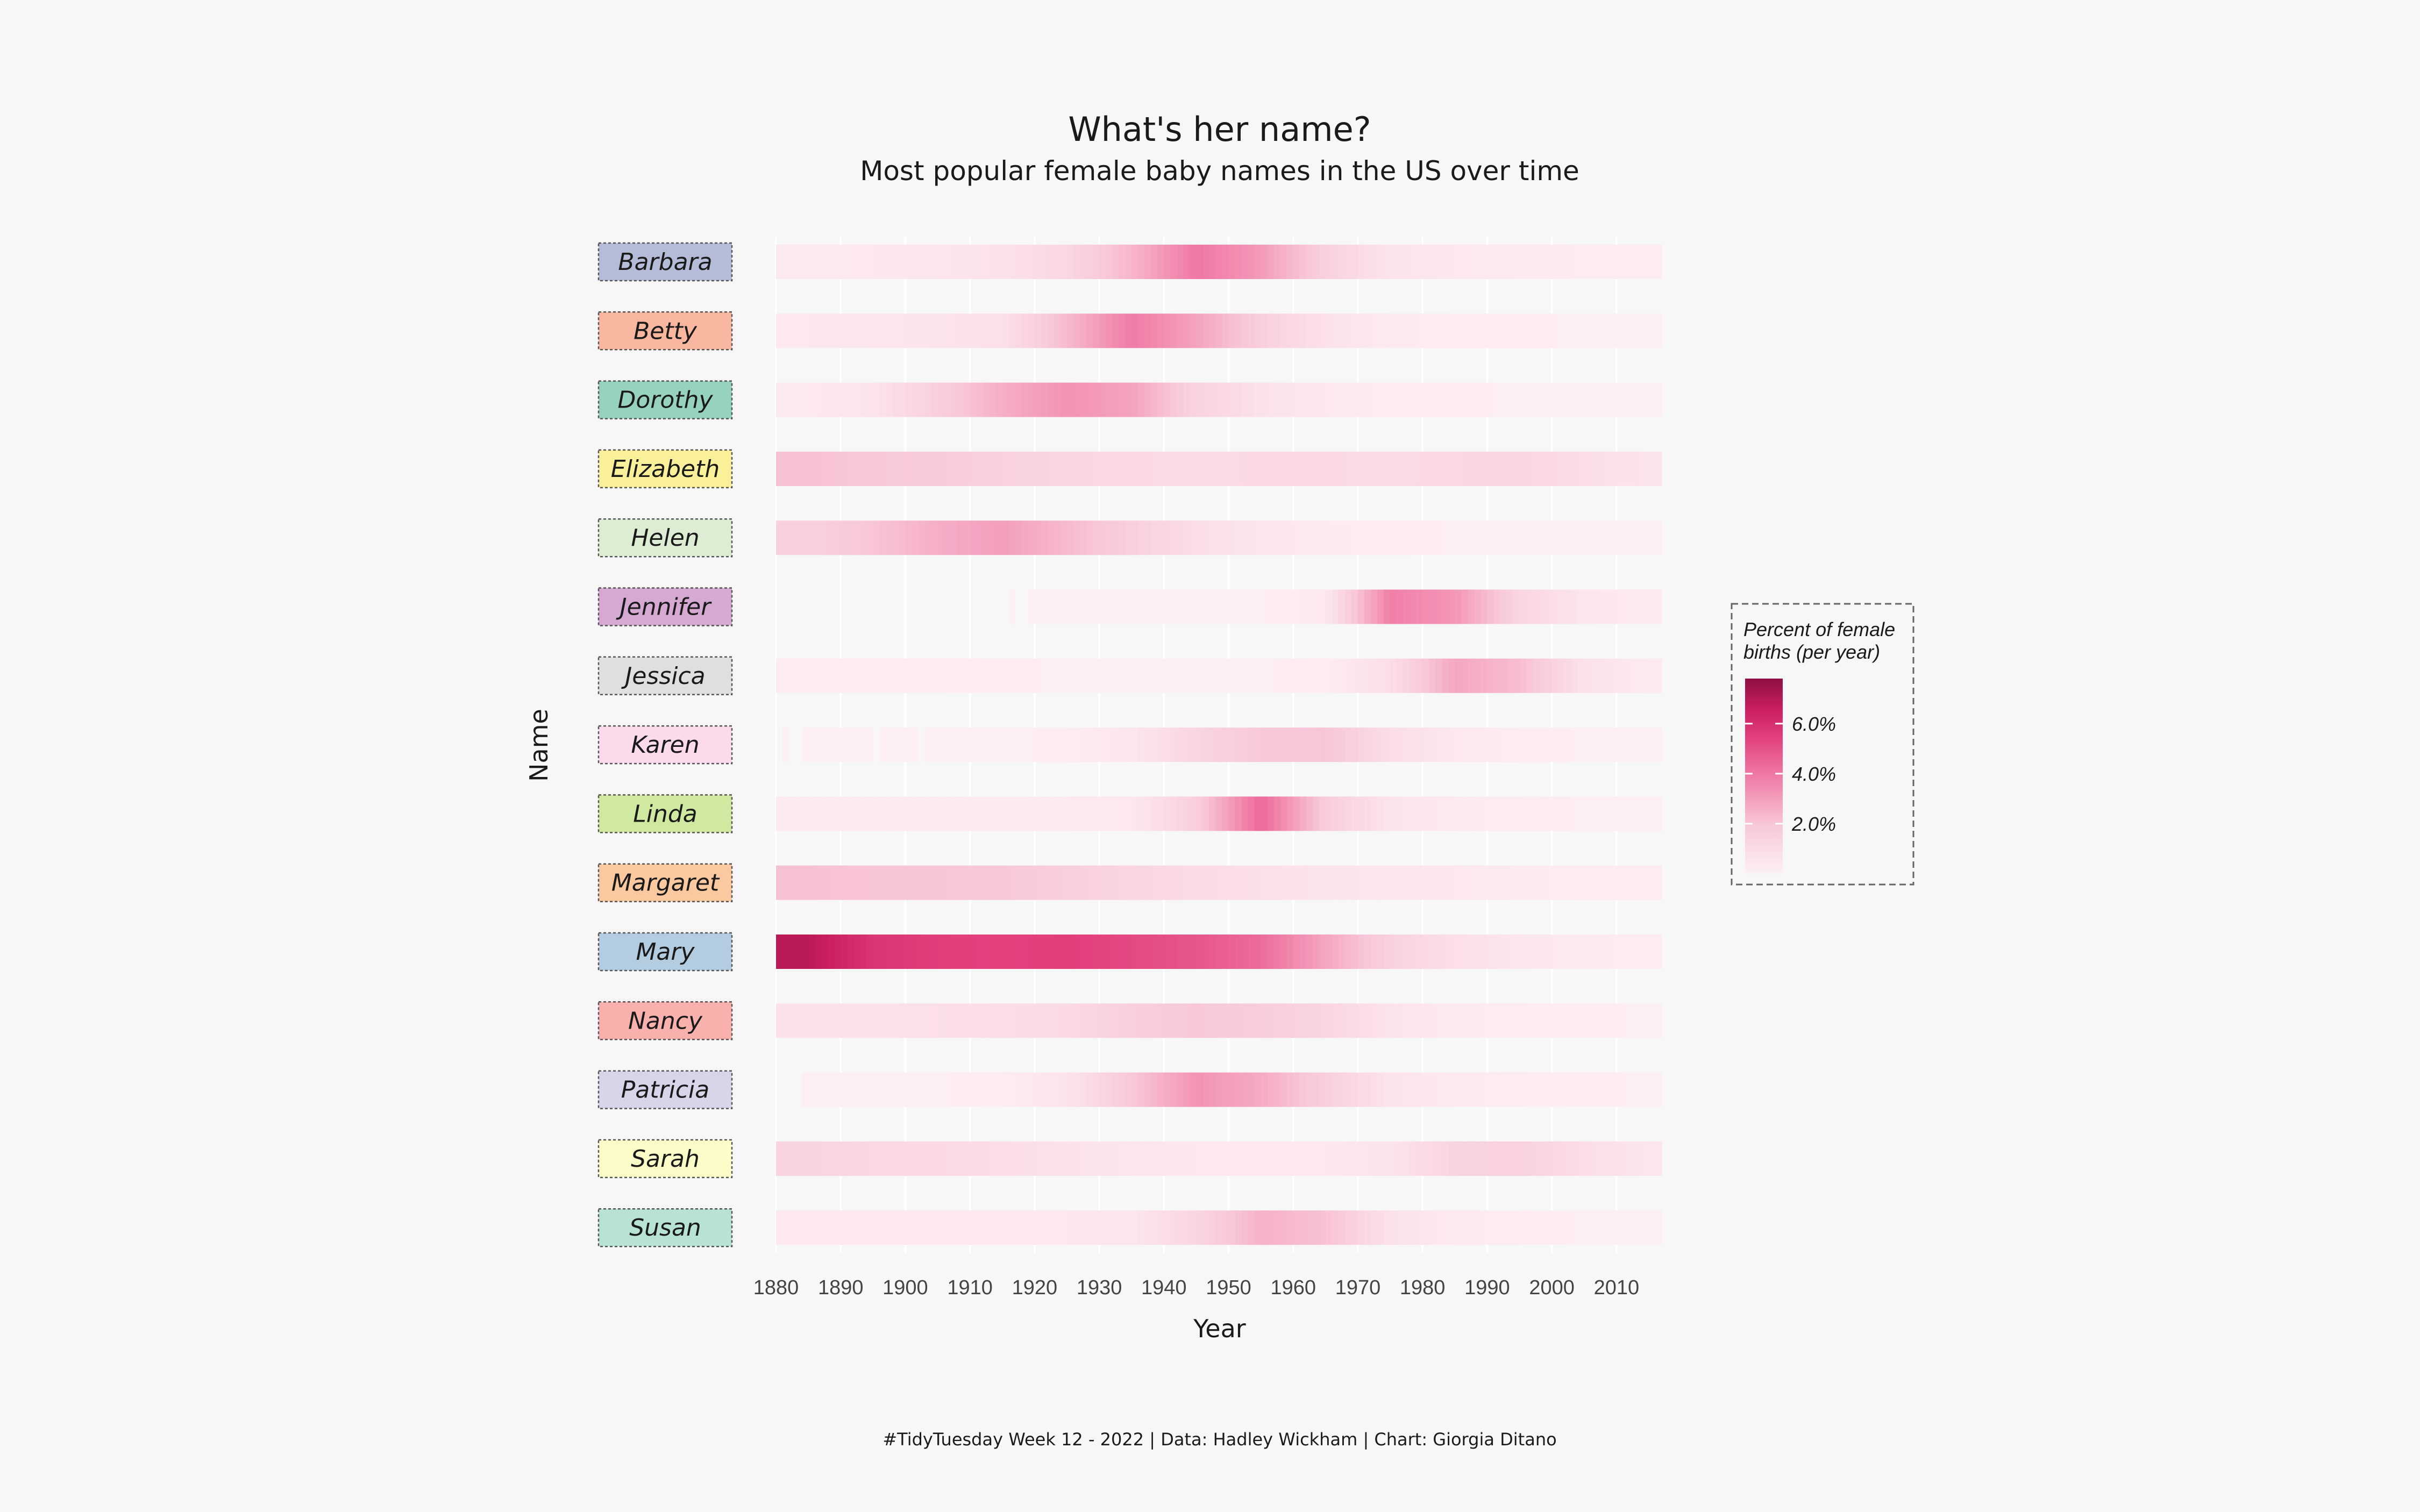 This screenshot has height=1512, width=2420. What do you see at coordinates (1358, 1287) in the screenshot?
I see `x-tick-label: 1970` at bounding box center [1358, 1287].